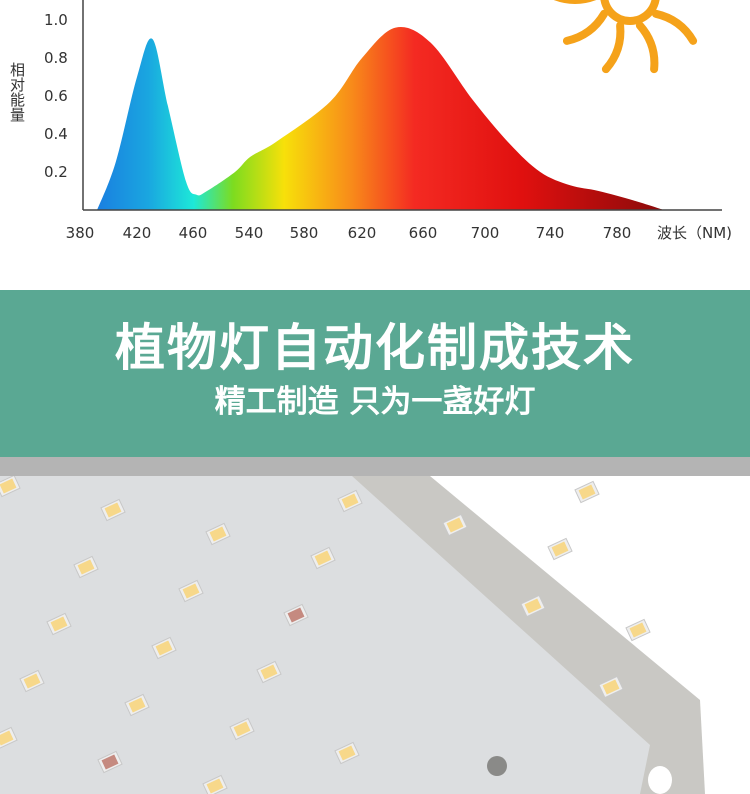  What do you see at coordinates (56, 20) in the screenshot?
I see `y-tick-label: 1.0` at bounding box center [56, 20].